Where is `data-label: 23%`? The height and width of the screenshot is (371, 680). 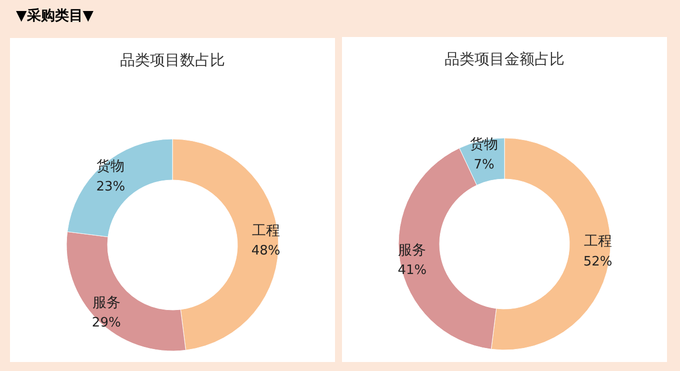 data-label: 23% is located at coordinates (111, 186).